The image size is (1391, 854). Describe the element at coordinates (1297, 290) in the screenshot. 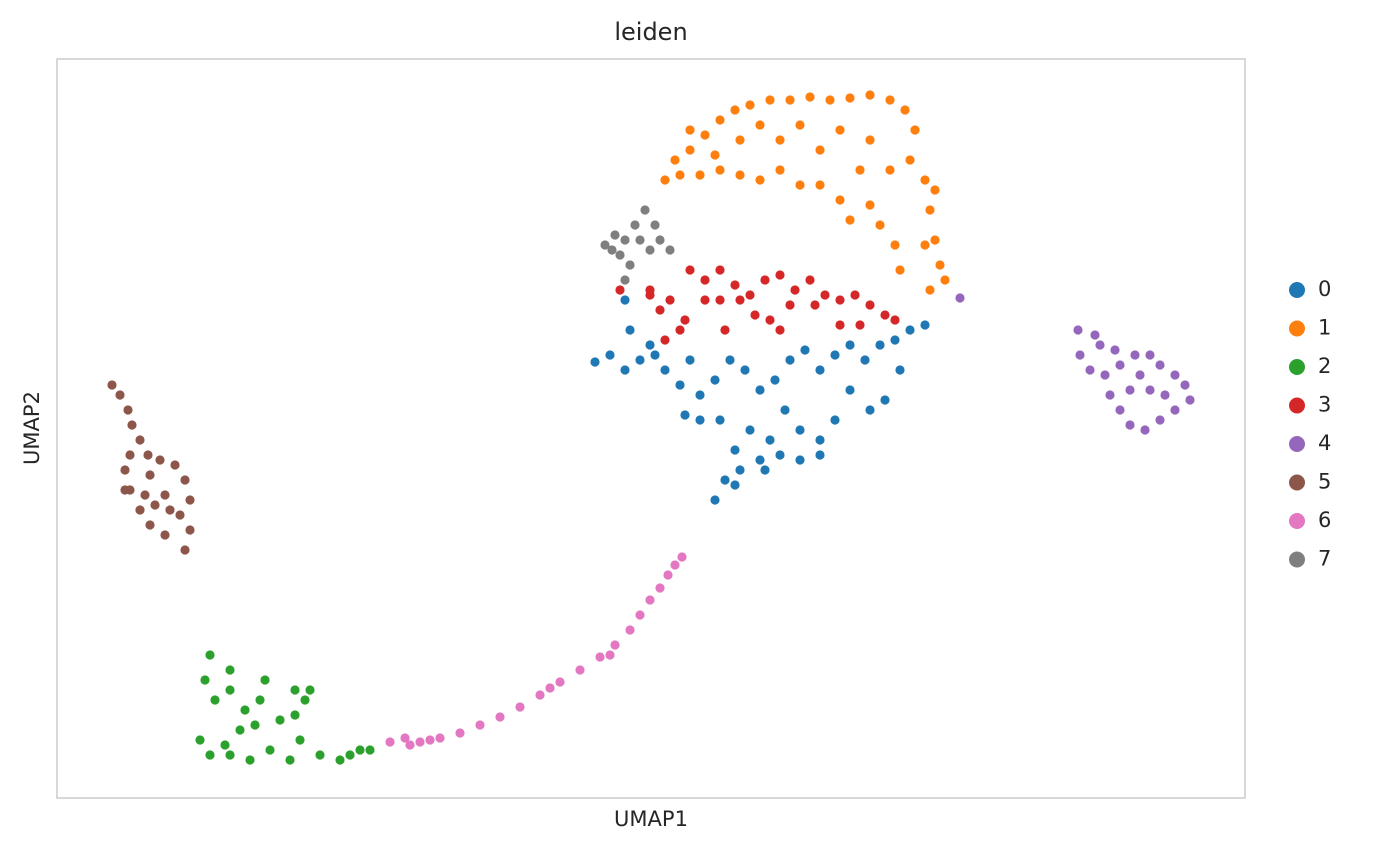

I see `legend-marker` at that location.